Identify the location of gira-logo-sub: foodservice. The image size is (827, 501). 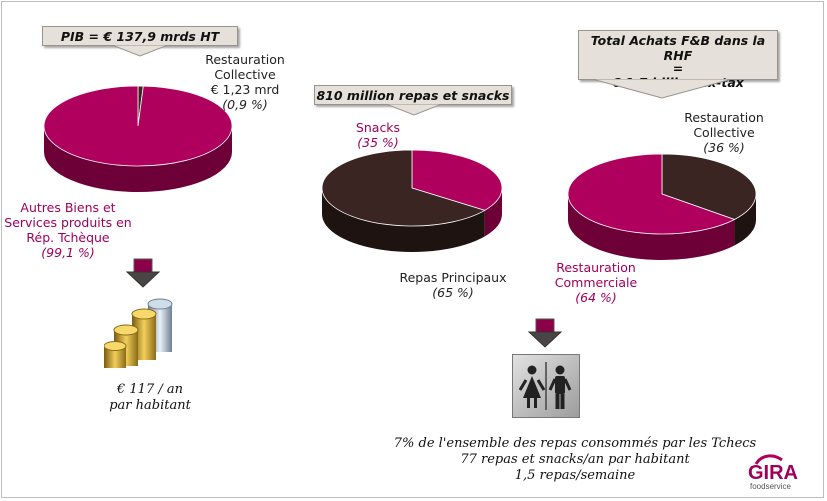
(770, 486).